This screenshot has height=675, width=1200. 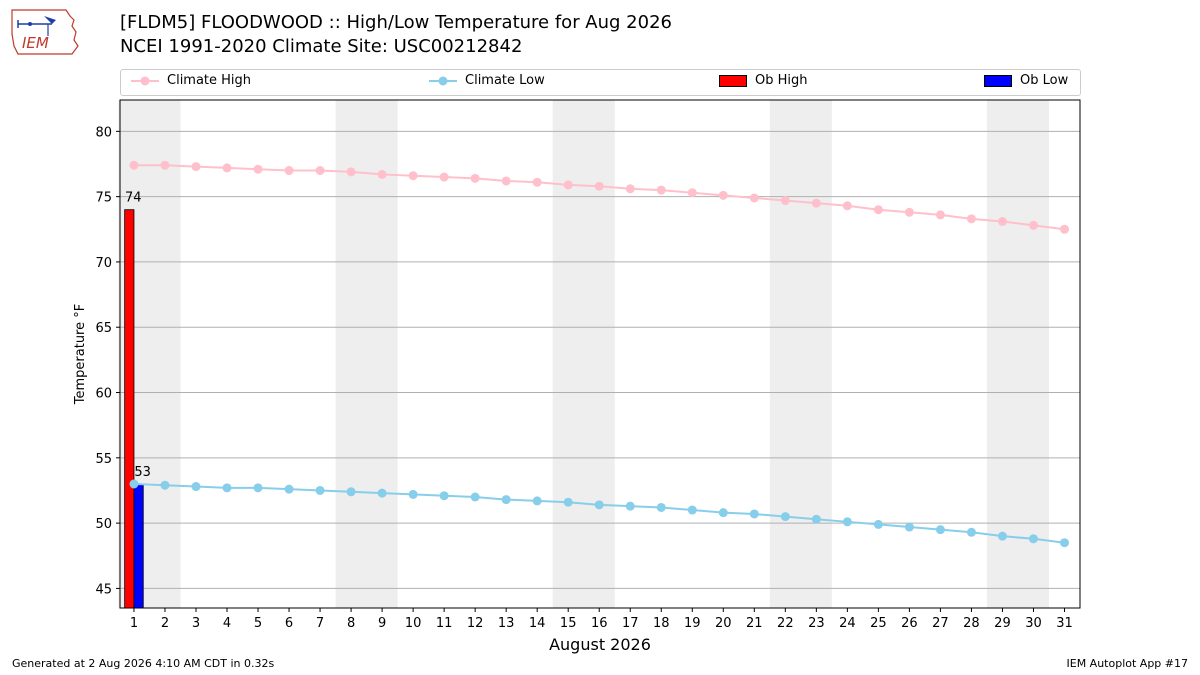 What do you see at coordinates (103, 198) in the screenshot?
I see `y-tick-label-75: 75` at bounding box center [103, 198].